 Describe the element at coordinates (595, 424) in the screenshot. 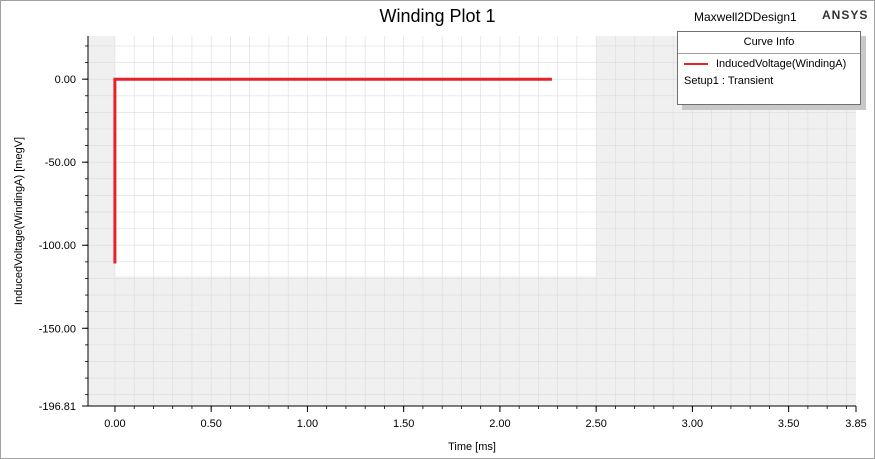

I see `x-tick-label: 2.50` at that location.